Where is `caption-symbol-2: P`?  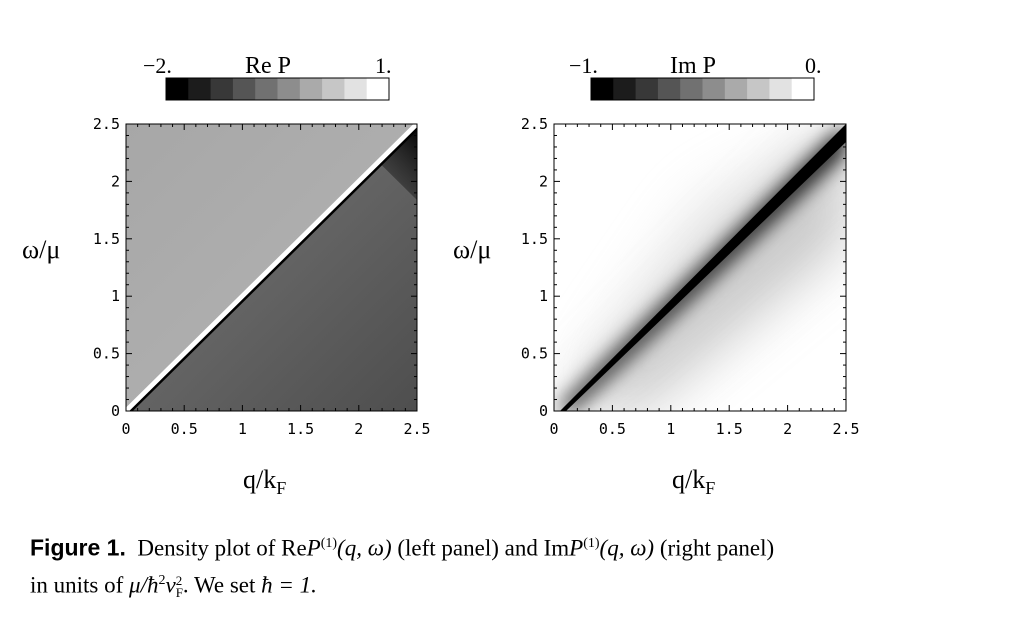 caption-symbol-2: P is located at coordinates (576, 548).